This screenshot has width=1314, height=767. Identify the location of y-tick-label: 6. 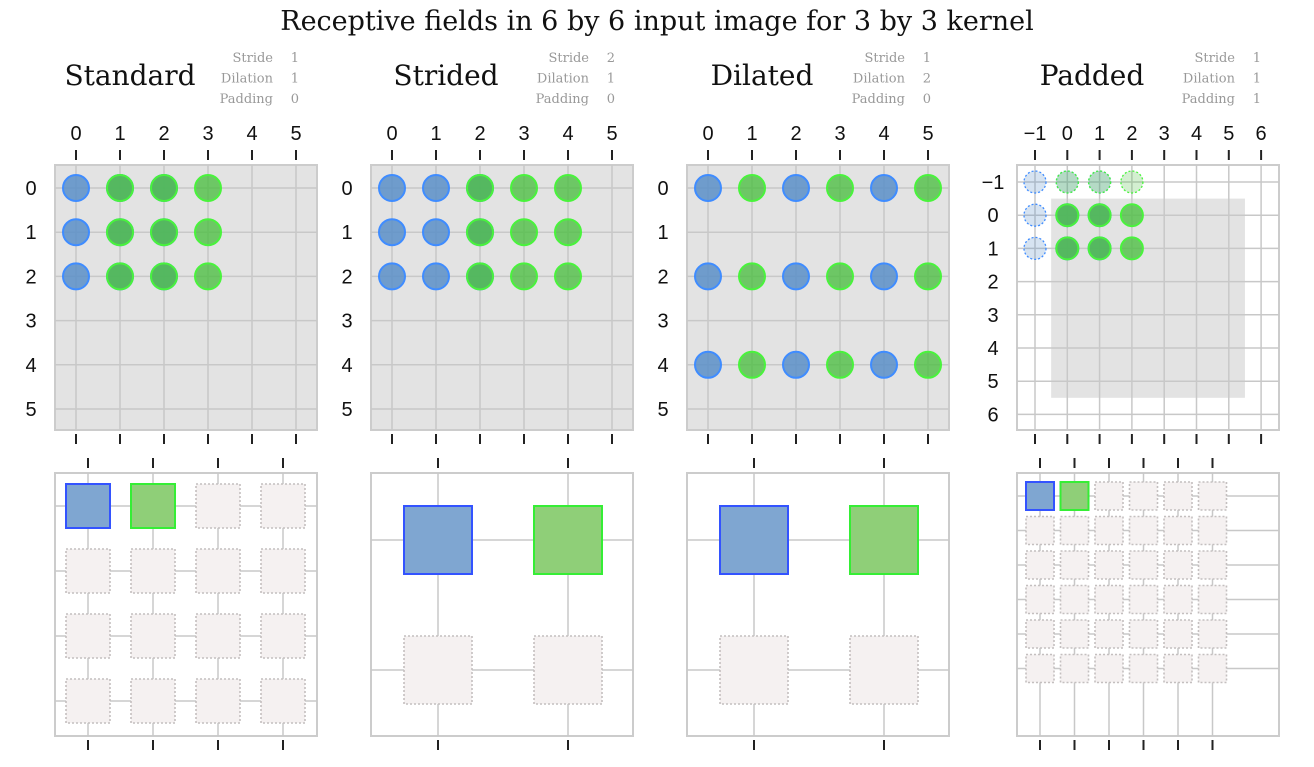
(992, 415).